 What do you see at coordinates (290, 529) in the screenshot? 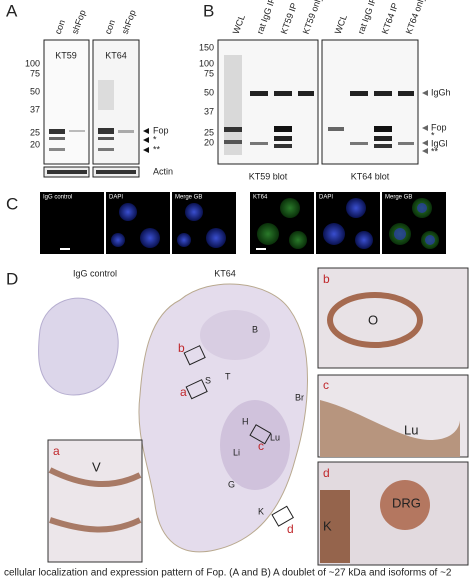
I see `box-letter: d` at bounding box center [290, 529].